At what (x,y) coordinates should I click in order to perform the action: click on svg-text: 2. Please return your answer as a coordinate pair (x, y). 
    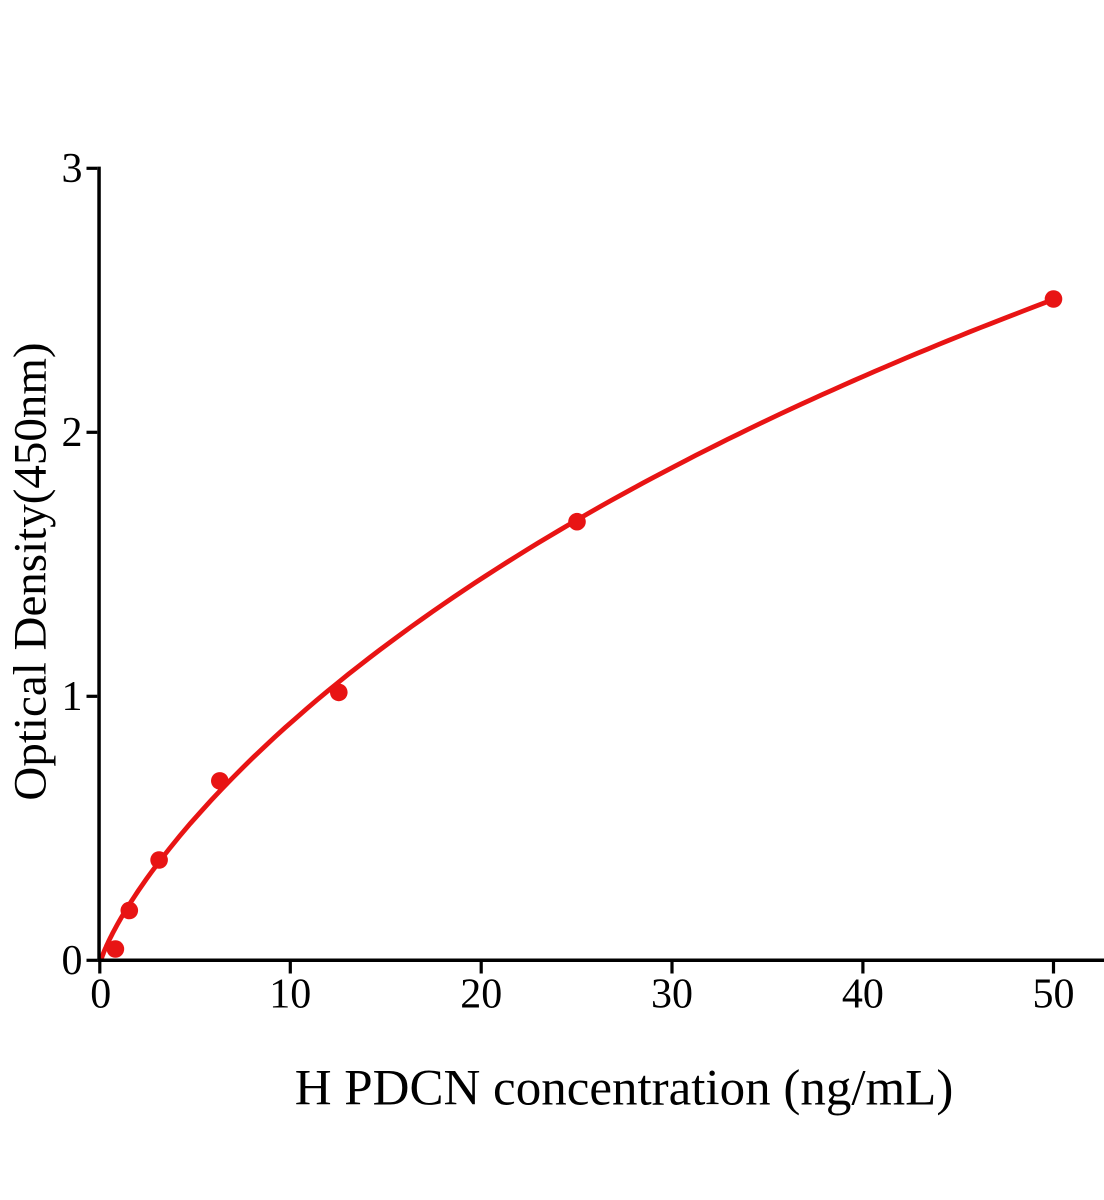
    Looking at the image, I should click on (72, 433).